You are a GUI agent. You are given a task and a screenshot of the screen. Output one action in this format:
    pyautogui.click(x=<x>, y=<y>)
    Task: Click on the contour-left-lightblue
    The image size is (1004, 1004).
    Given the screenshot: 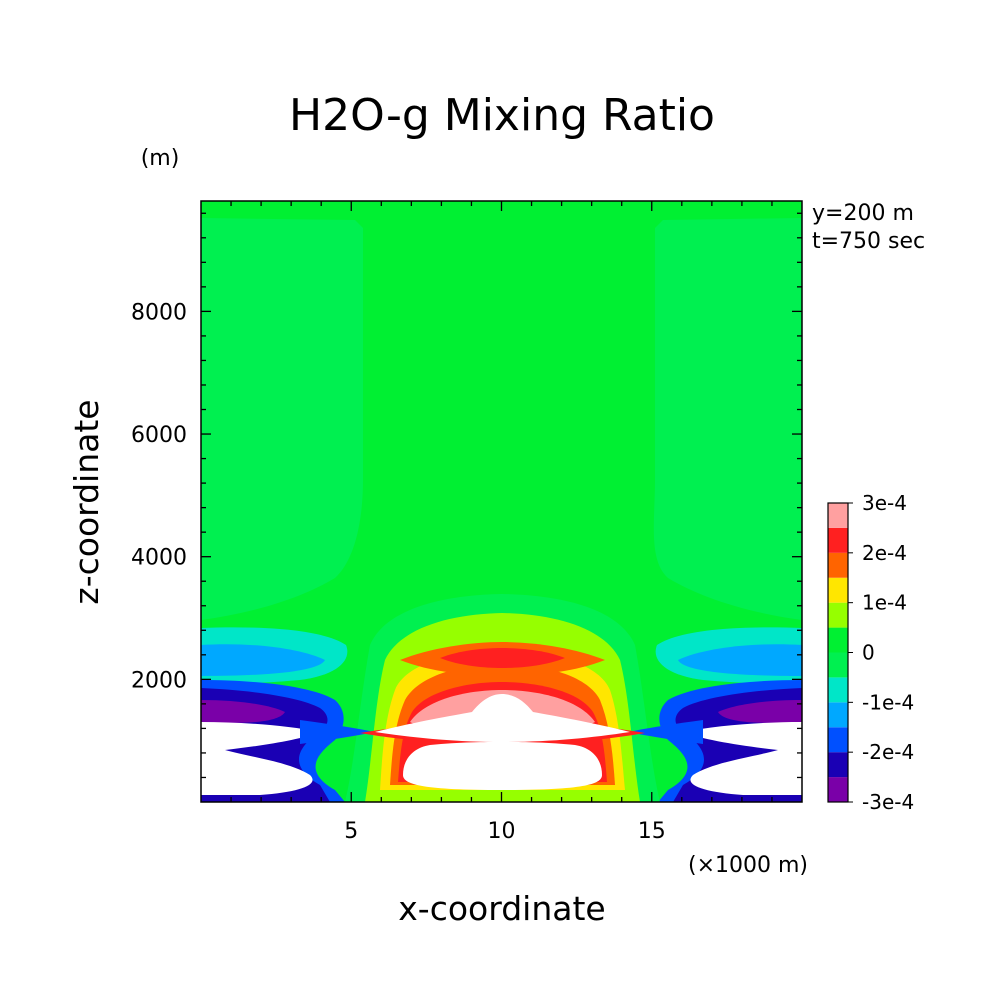 What is the action you would take?
    pyautogui.click(x=263, y=660)
    